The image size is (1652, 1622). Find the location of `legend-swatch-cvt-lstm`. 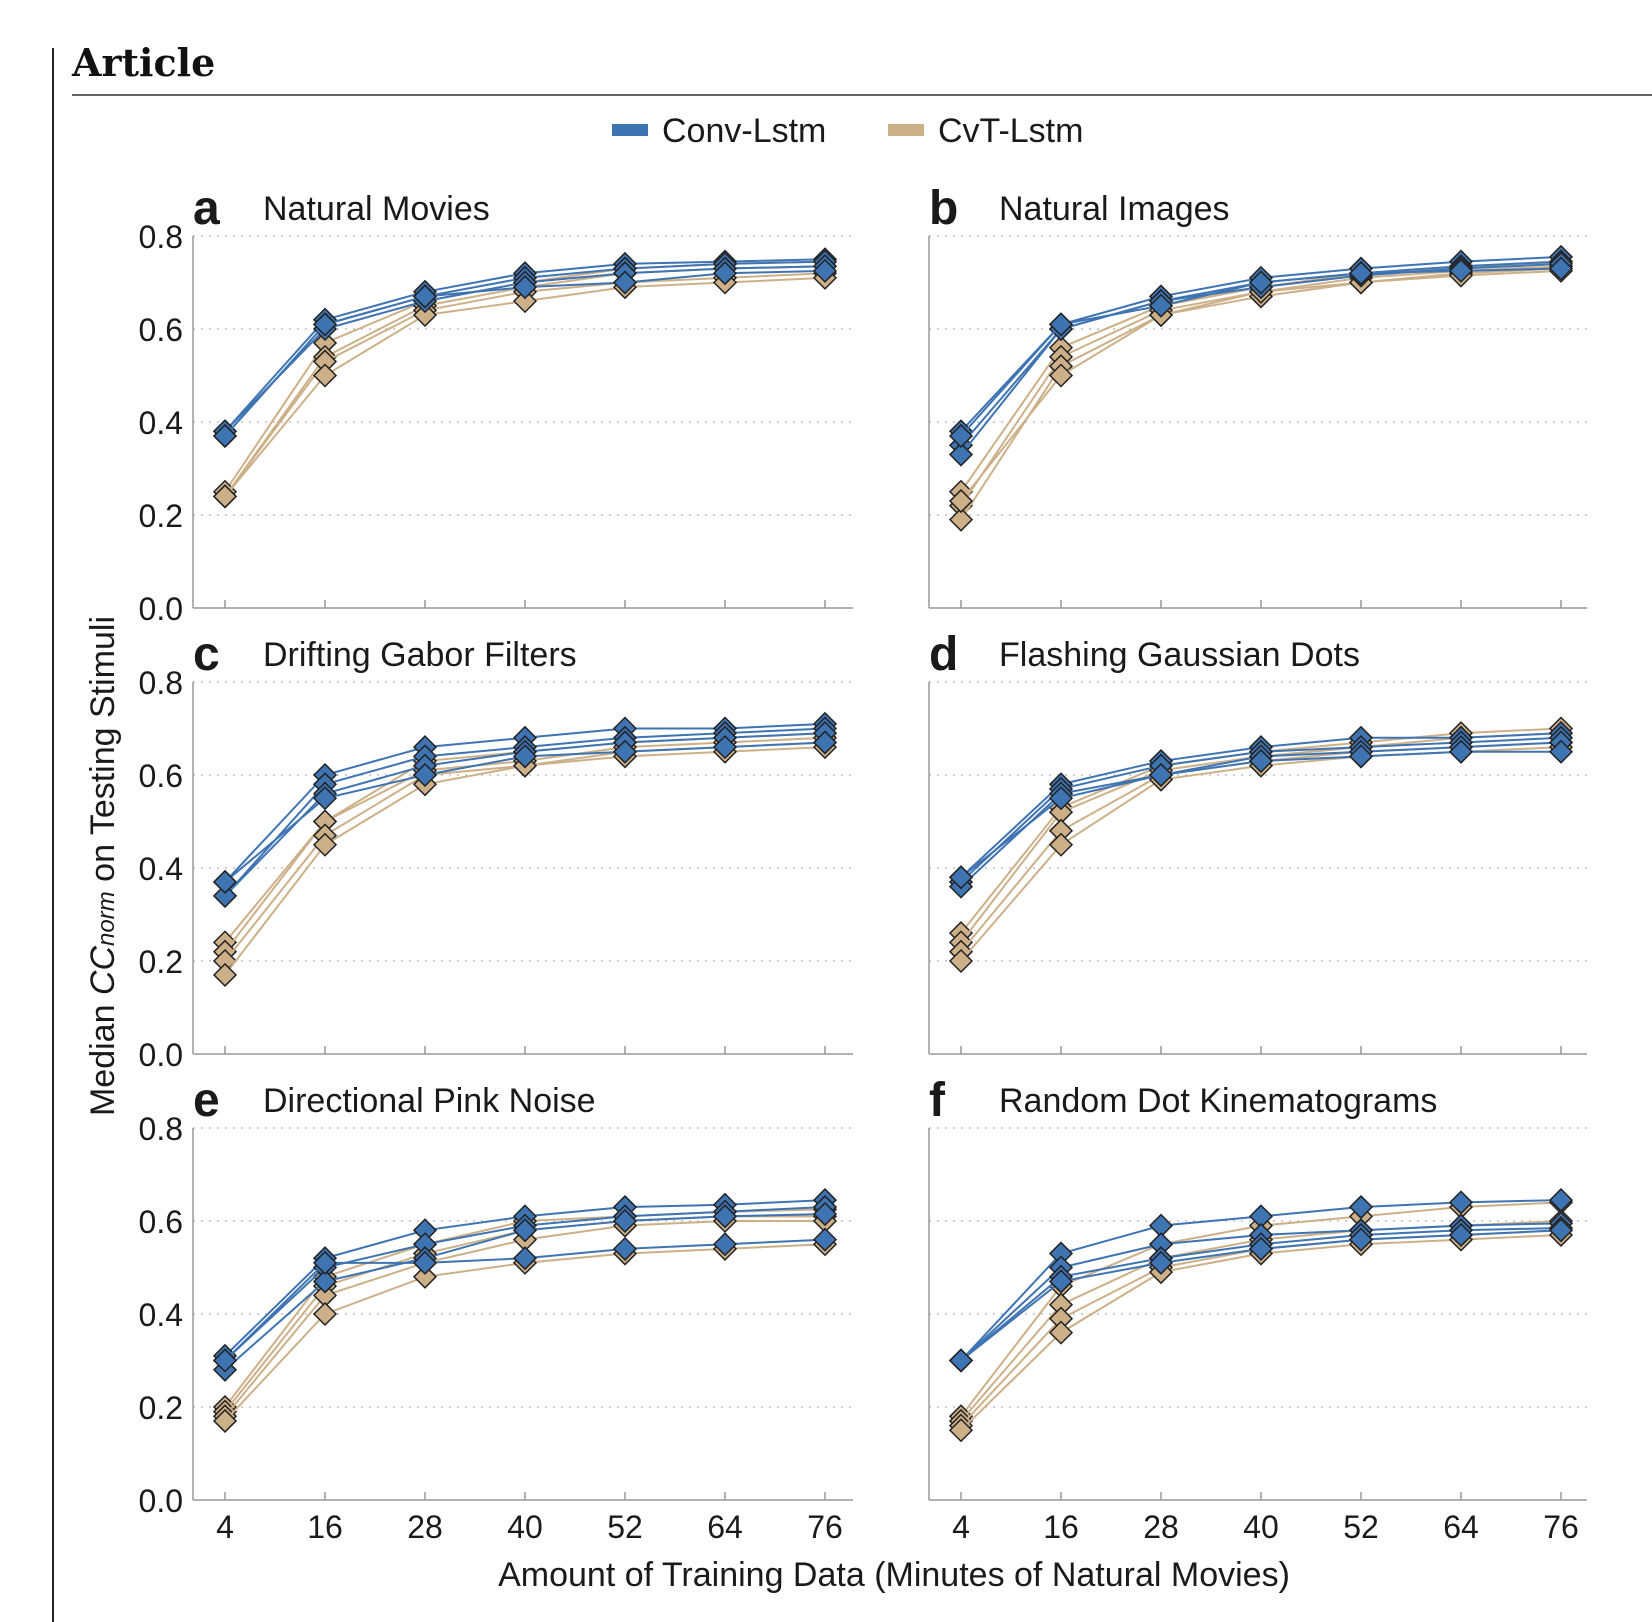

legend-swatch-cvt-lstm is located at coordinates (906, 130).